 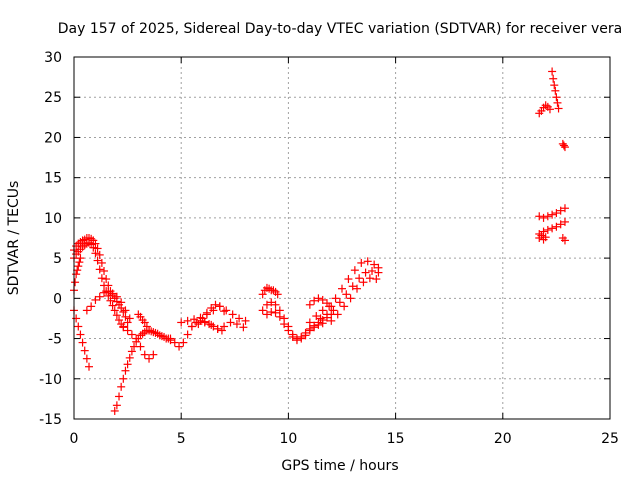 I want to click on y-tick-label: 10, so click(x=53, y=219).